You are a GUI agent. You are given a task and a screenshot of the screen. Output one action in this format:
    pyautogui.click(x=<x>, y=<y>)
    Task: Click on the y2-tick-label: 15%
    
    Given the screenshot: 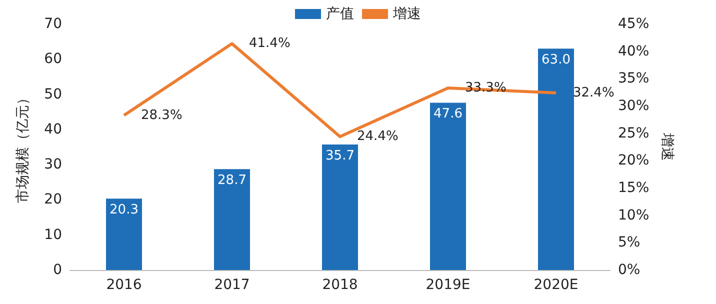 What is the action you would take?
    pyautogui.click(x=634, y=188)
    